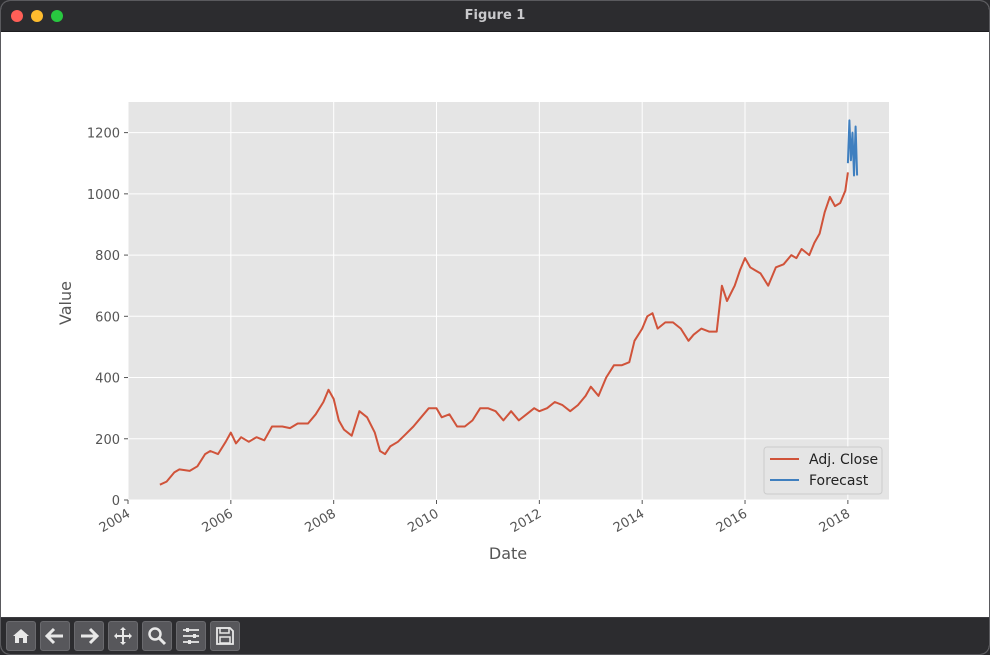 This screenshot has width=990, height=655. Describe the element at coordinates (116, 501) in the screenshot. I see `y-tick-label: 0` at that location.